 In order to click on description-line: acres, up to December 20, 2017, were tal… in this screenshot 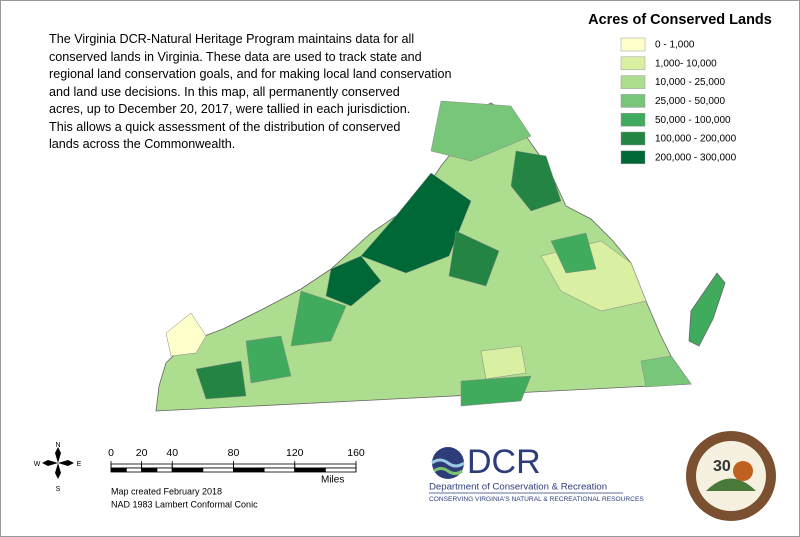, I will do `click(230, 109)`.